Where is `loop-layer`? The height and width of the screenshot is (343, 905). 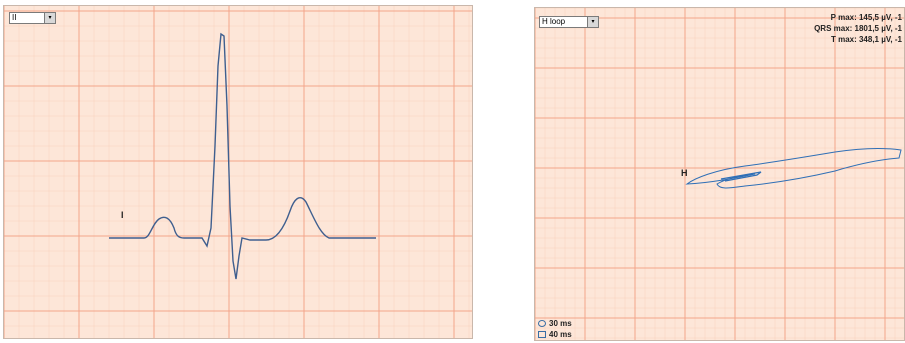 loop-layer is located at coordinates (793, 168).